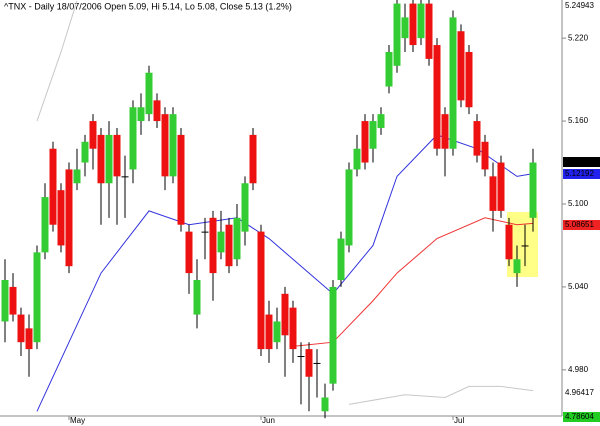 This screenshot has height=426, width=600. I want to click on y-tick-label: 5.160, so click(578, 120).